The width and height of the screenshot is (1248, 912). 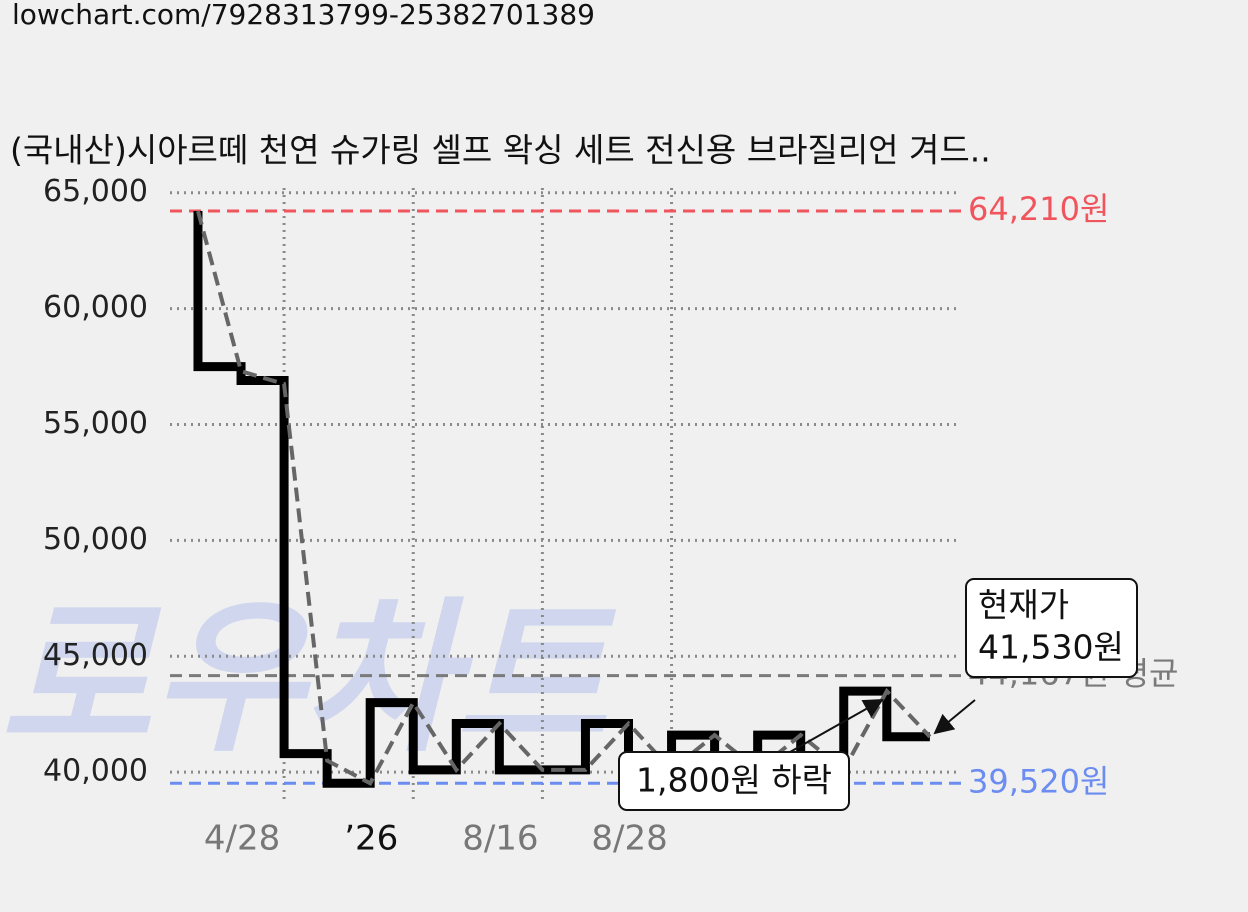 I want to click on annotation-text: 현재가, so click(x=1023, y=605).